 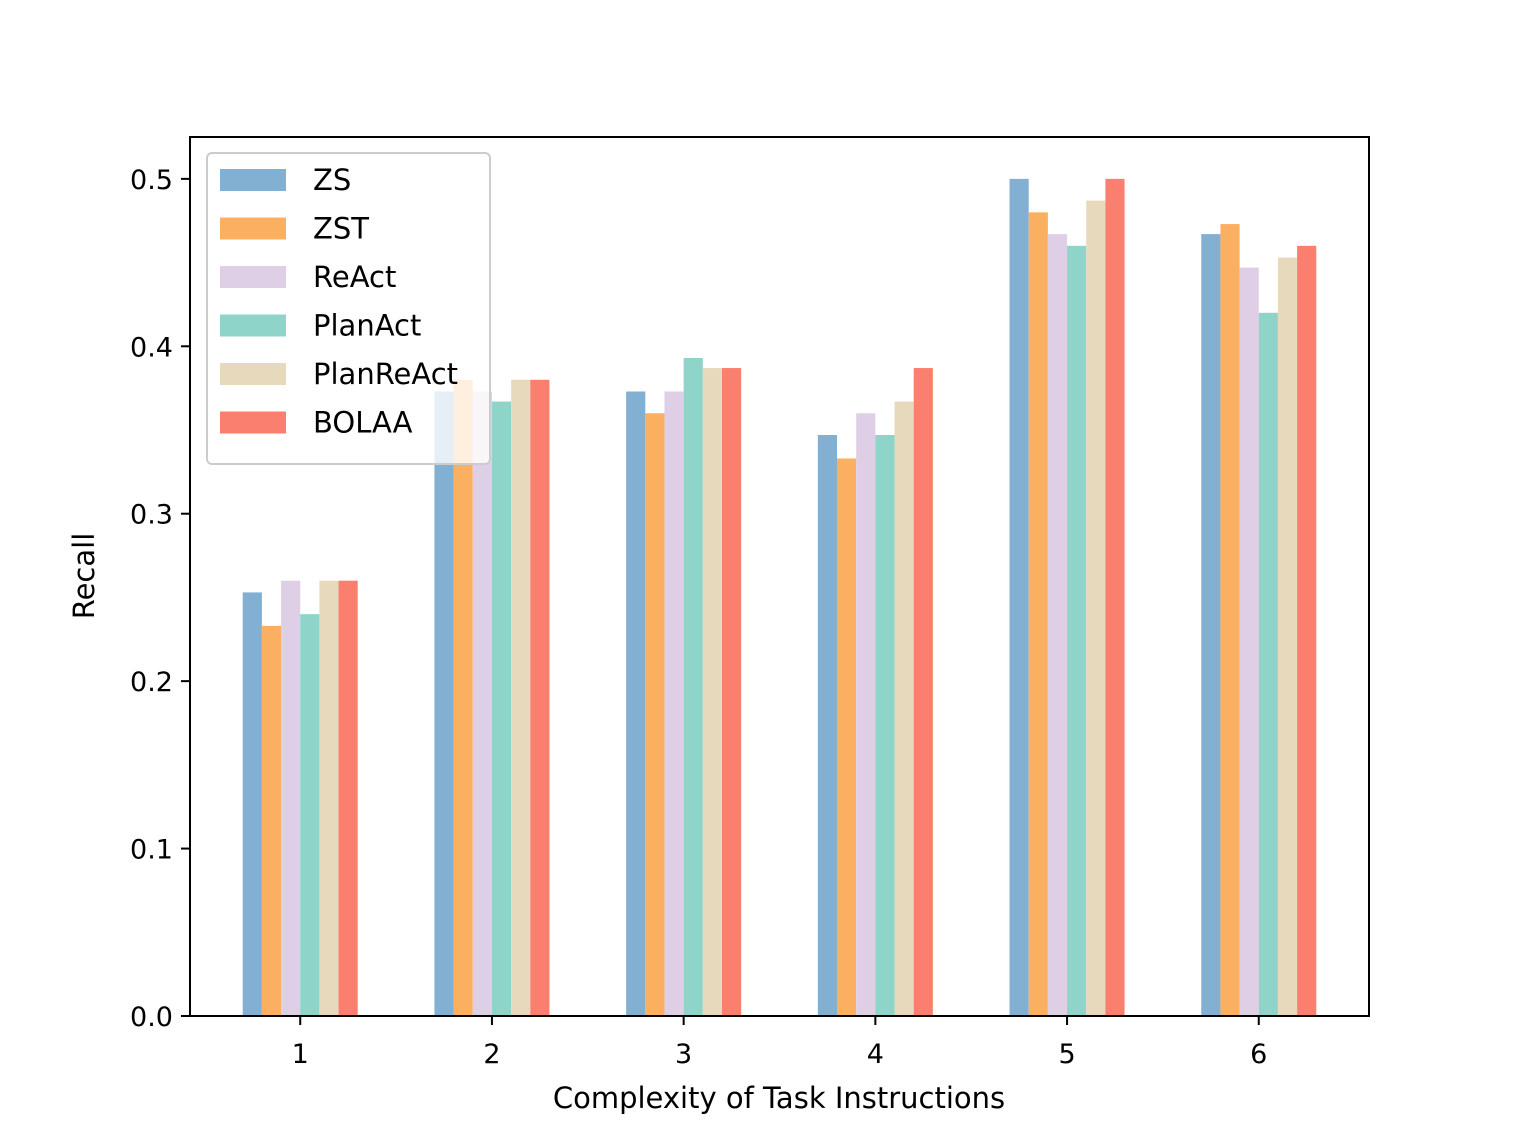 What do you see at coordinates (491, 1054) in the screenshot?
I see `x-tick-label: 2` at bounding box center [491, 1054].